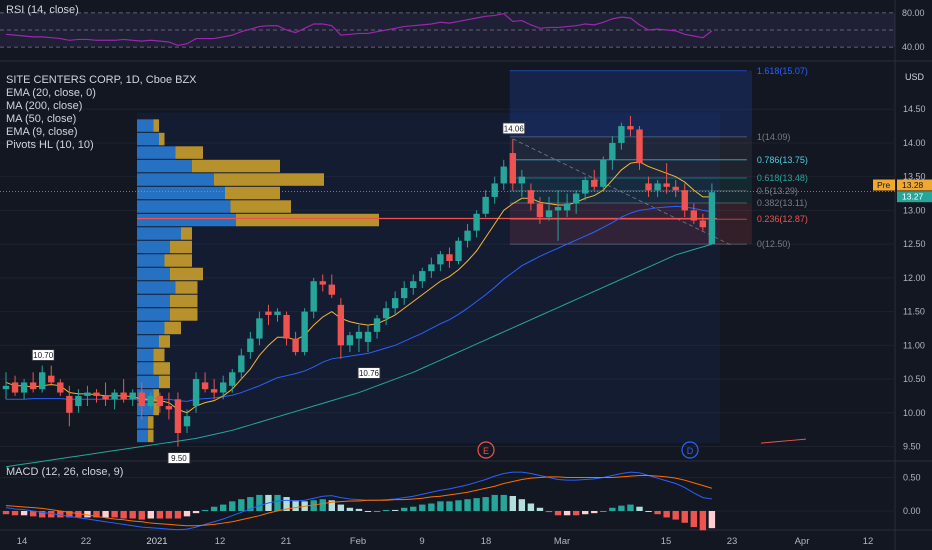  I want to click on legend-ema9: EMA (9, close), so click(42, 132).